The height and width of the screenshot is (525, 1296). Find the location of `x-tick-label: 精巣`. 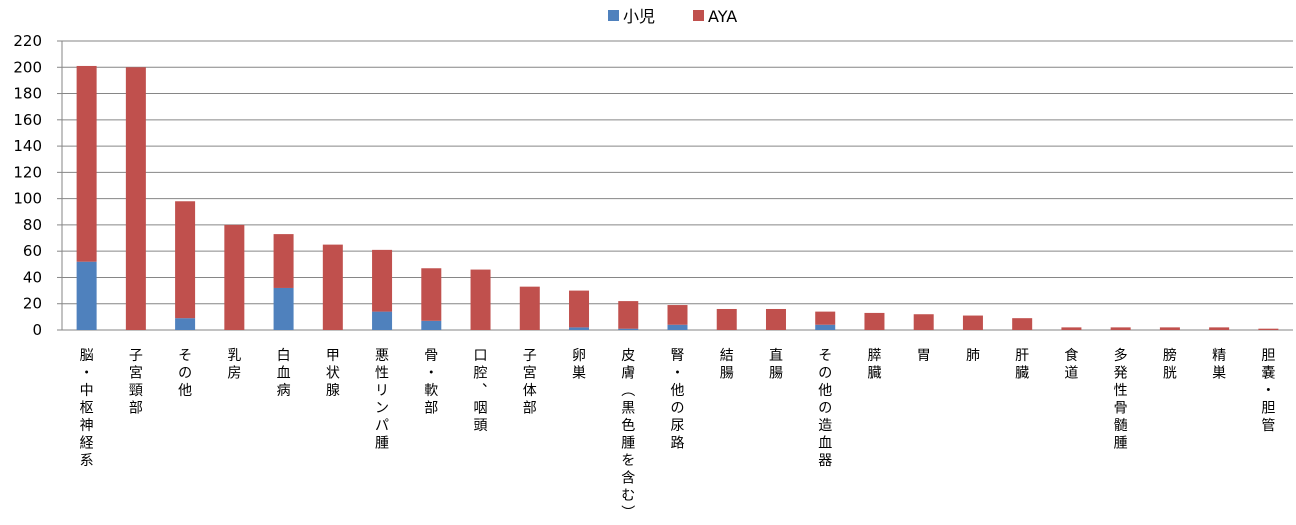

x-tick-label: 精巣 is located at coordinates (1219, 365).